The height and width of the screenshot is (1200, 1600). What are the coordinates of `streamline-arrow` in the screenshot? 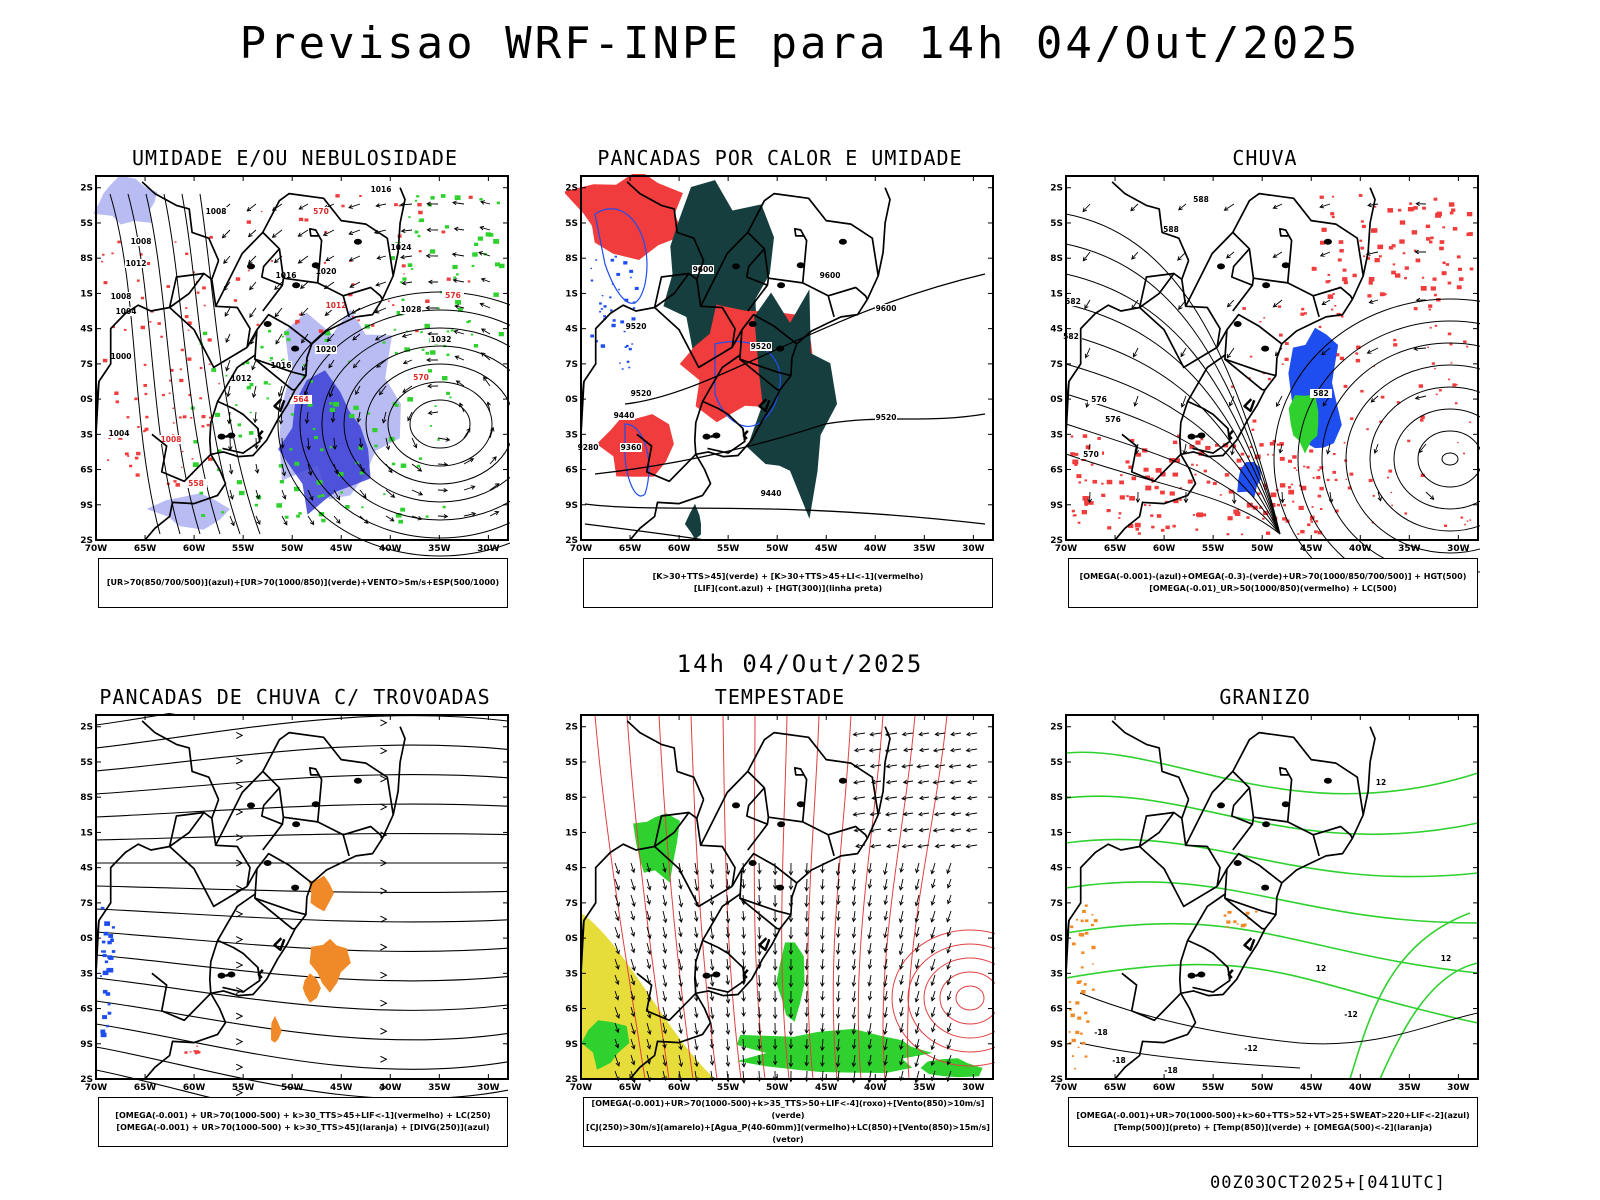 It's located at (239, 1067).